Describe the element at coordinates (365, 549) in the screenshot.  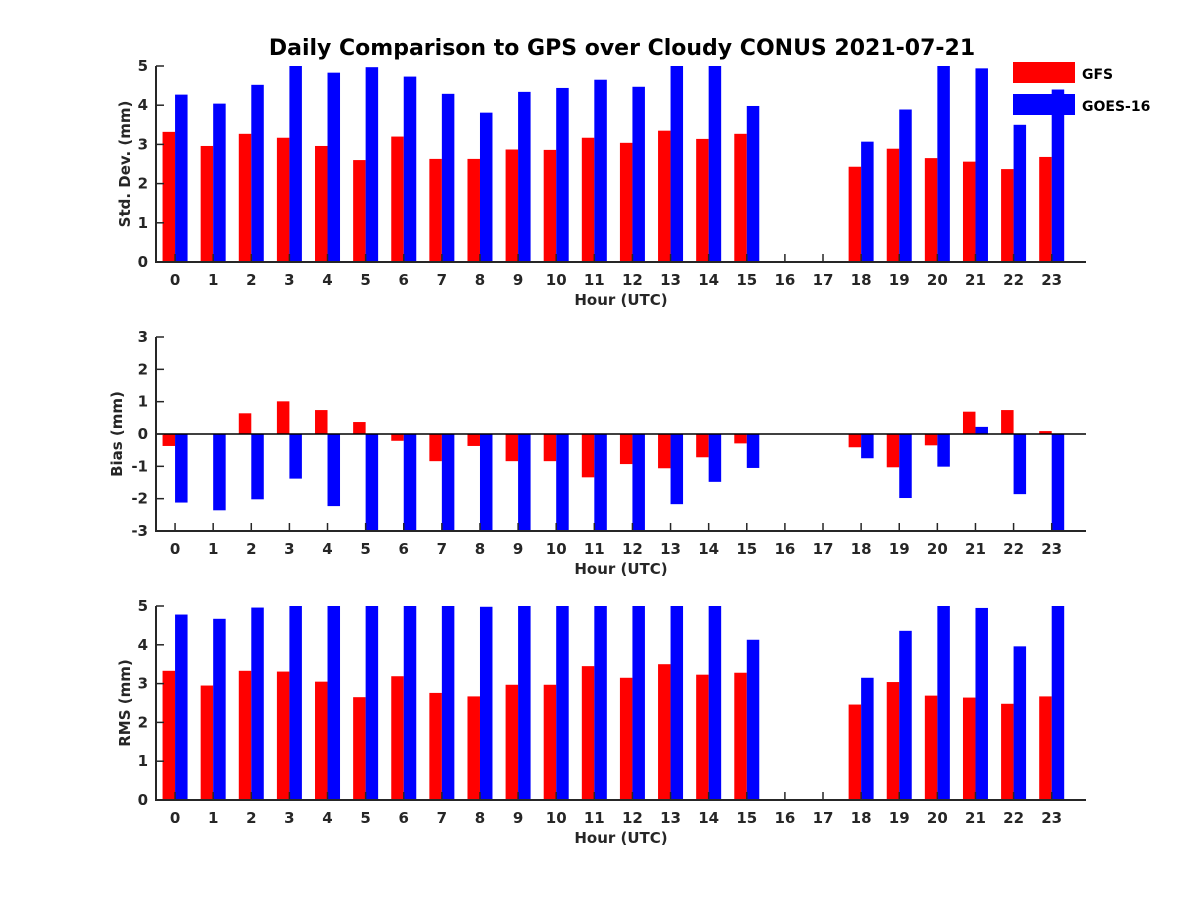
I see `x-tick-label: 5` at that location.